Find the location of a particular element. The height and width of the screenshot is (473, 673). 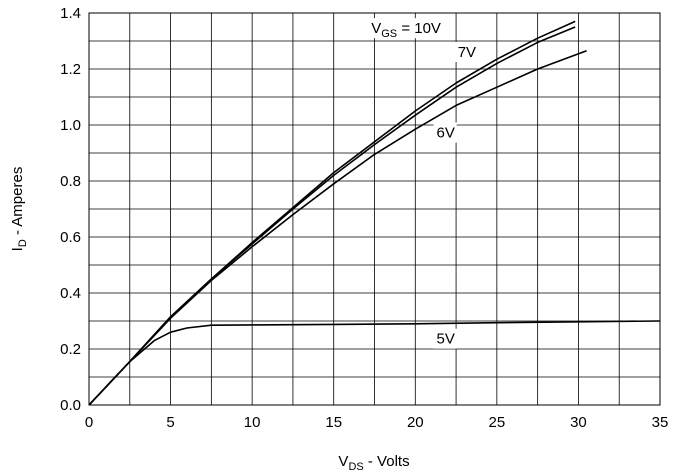

y-tick-labels: 0.0 0.2 0.4 0.6 0.8 1.0 1.2 1.4 is located at coordinates (70, 209).